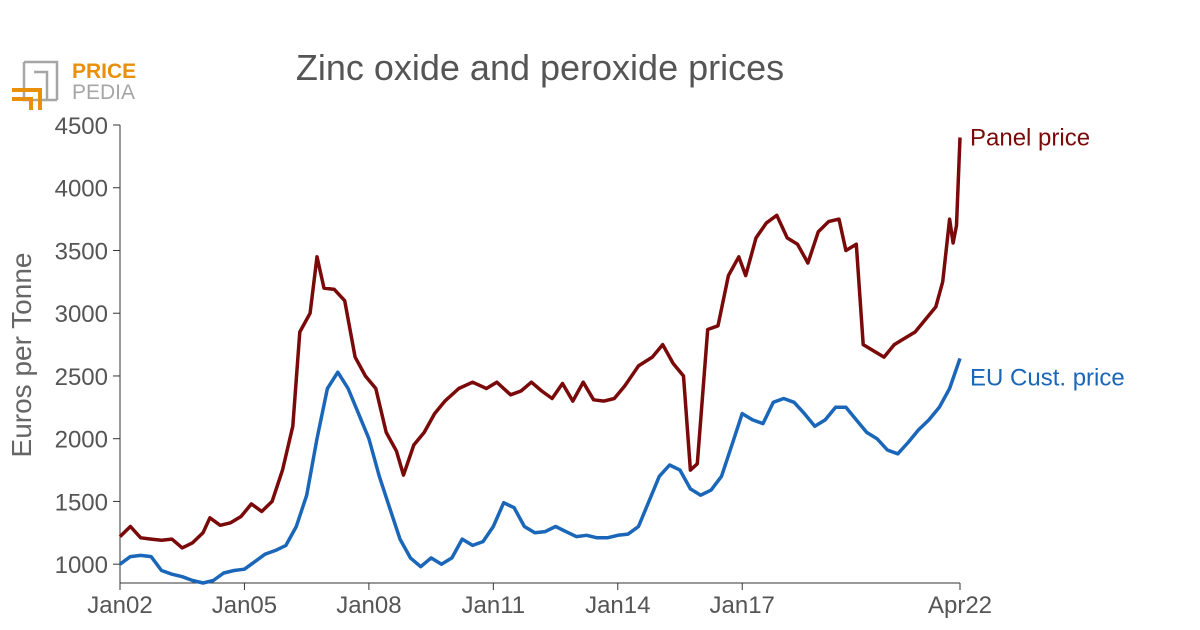  What do you see at coordinates (22, 103) in the screenshot?
I see `logo-mark-orange-inner` at bounding box center [22, 103].